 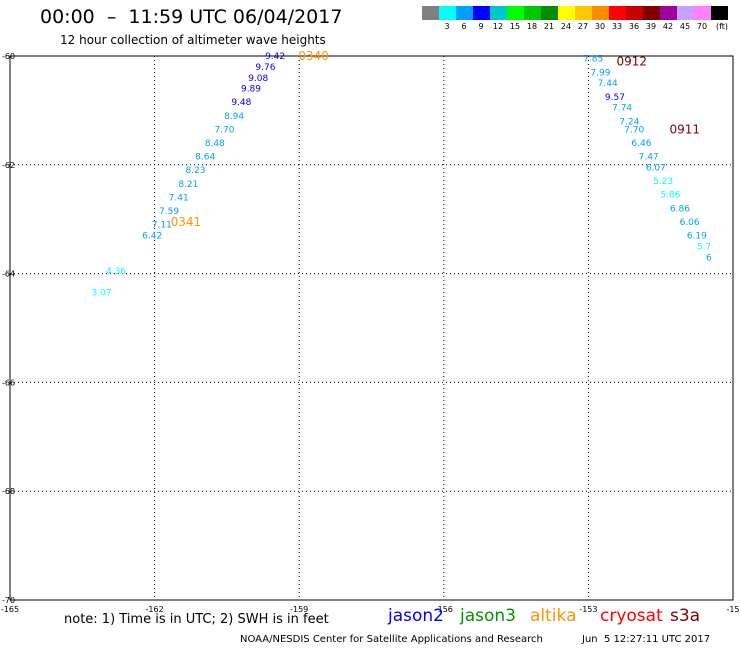 What do you see at coordinates (464, 26) in the screenshot?
I see `colorbar-label: 6` at bounding box center [464, 26].